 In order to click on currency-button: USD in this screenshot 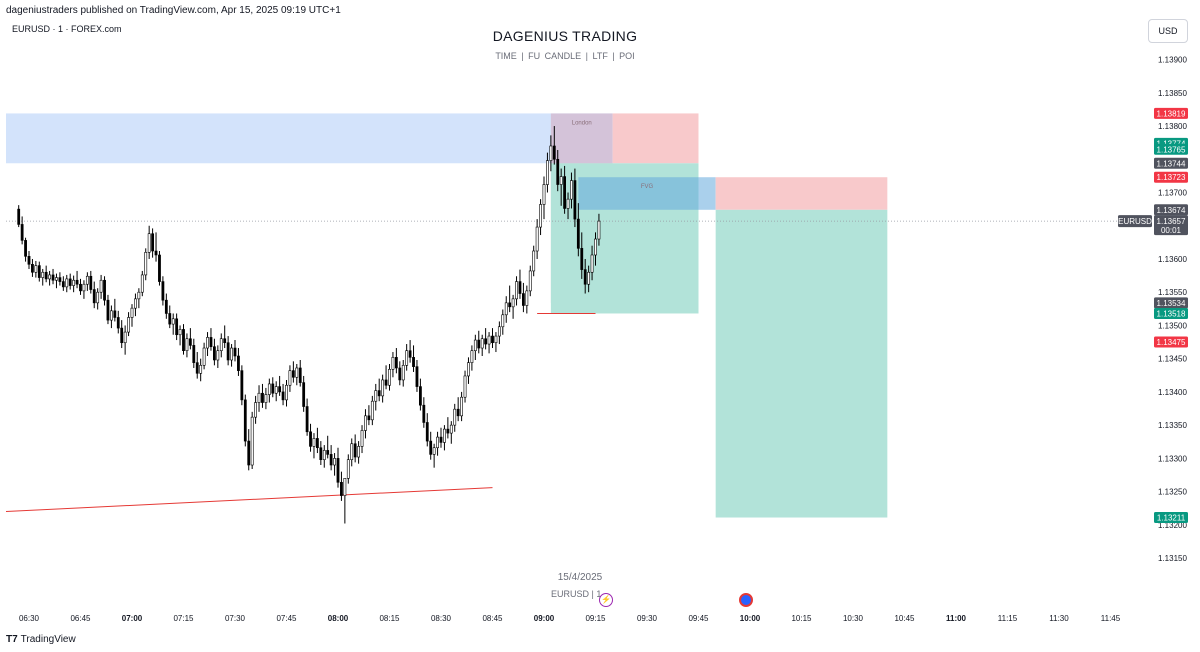, I will do `click(1168, 31)`.